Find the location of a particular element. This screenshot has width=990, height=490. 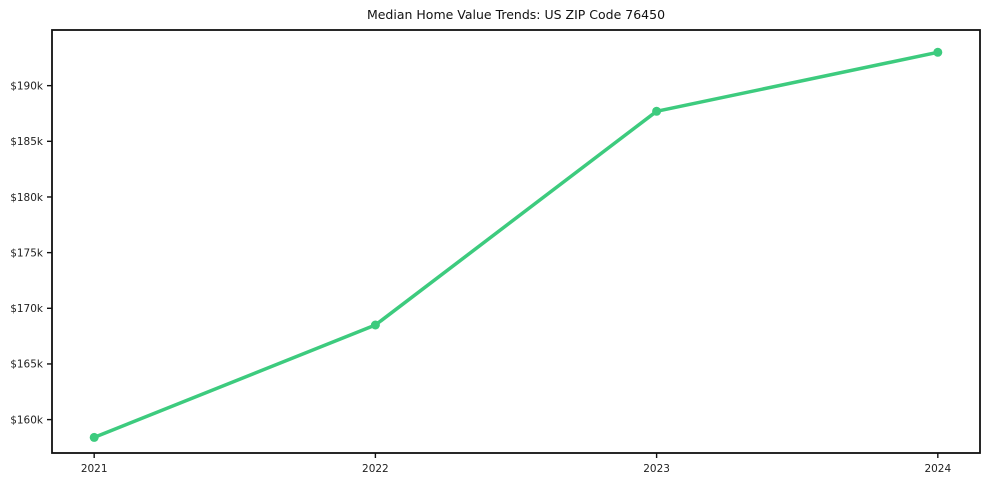

y-tick-label: $165k is located at coordinates (27, 365).